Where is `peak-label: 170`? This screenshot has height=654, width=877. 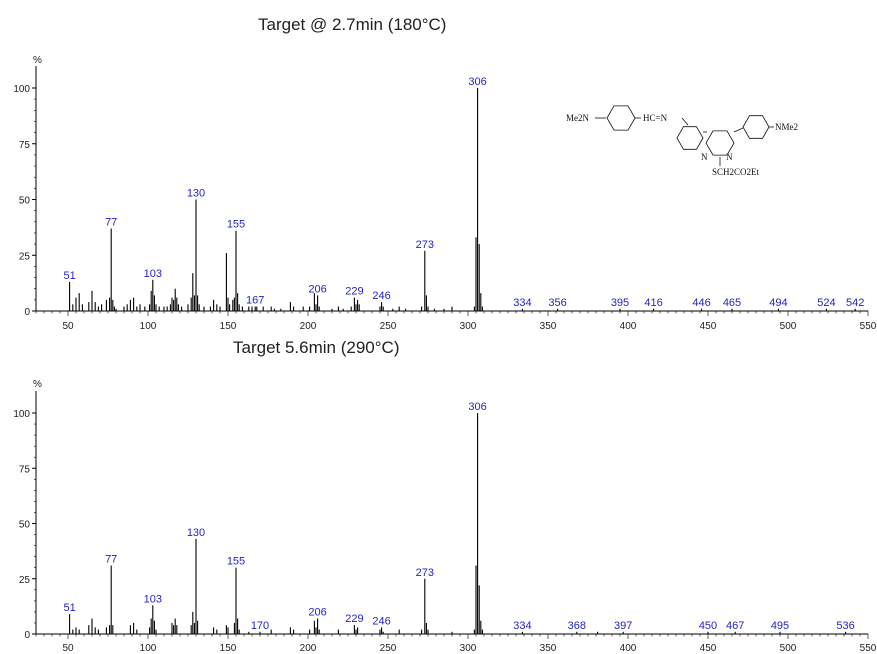
peak-label: 170 is located at coordinates (260, 626).